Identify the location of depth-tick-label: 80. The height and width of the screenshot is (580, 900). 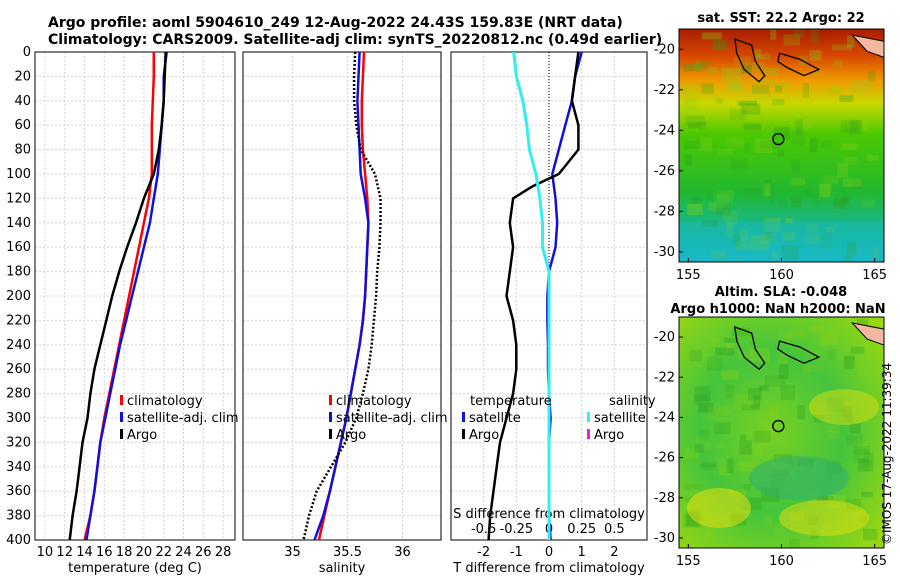
(22, 150).